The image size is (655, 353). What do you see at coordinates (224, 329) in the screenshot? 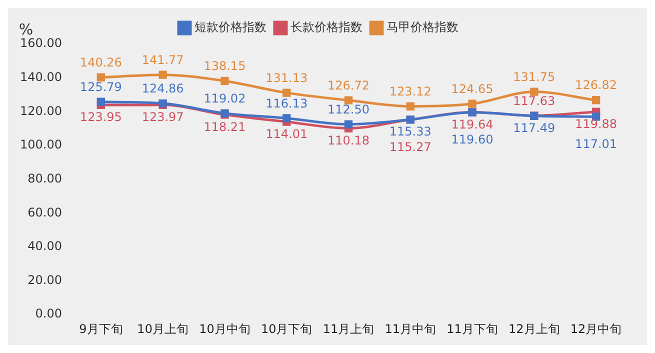
I see `x-tick-label: 10月中旬` at bounding box center [224, 329].